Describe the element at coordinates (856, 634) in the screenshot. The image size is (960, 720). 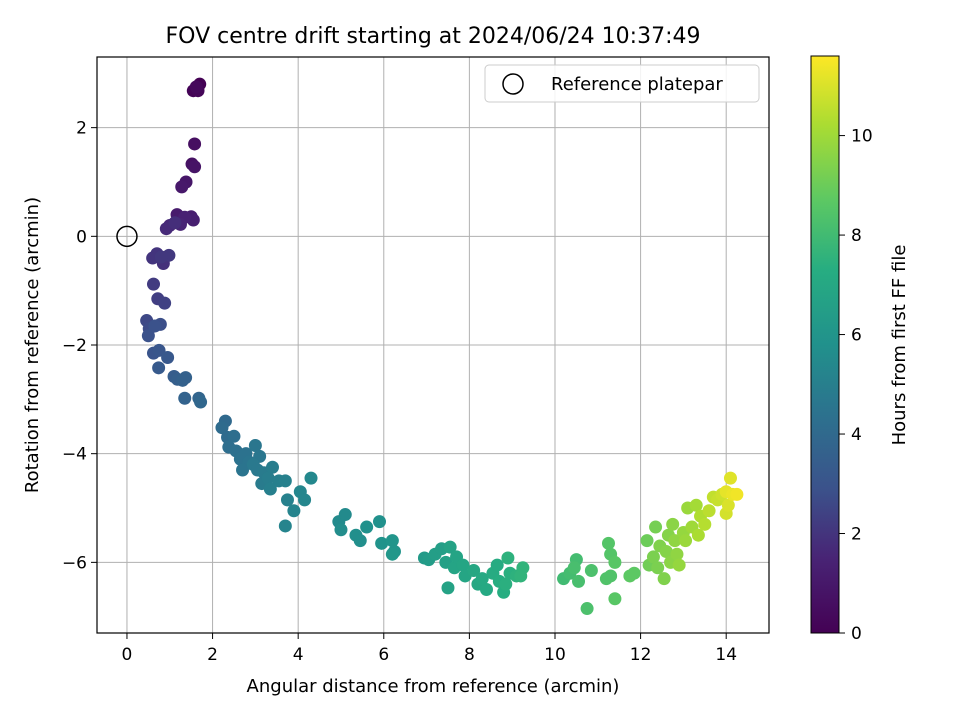
I see `colorbar-tick-label: 0` at that location.